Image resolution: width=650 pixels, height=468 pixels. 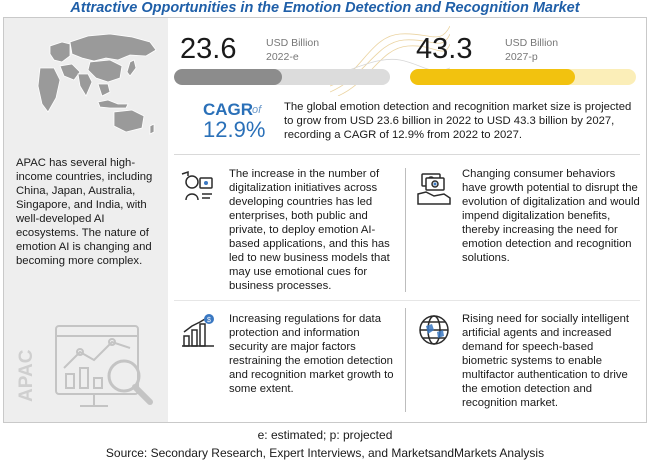 What do you see at coordinates (282, 57) in the screenshot?
I see `market-year-2022: 2022-e` at bounding box center [282, 57].